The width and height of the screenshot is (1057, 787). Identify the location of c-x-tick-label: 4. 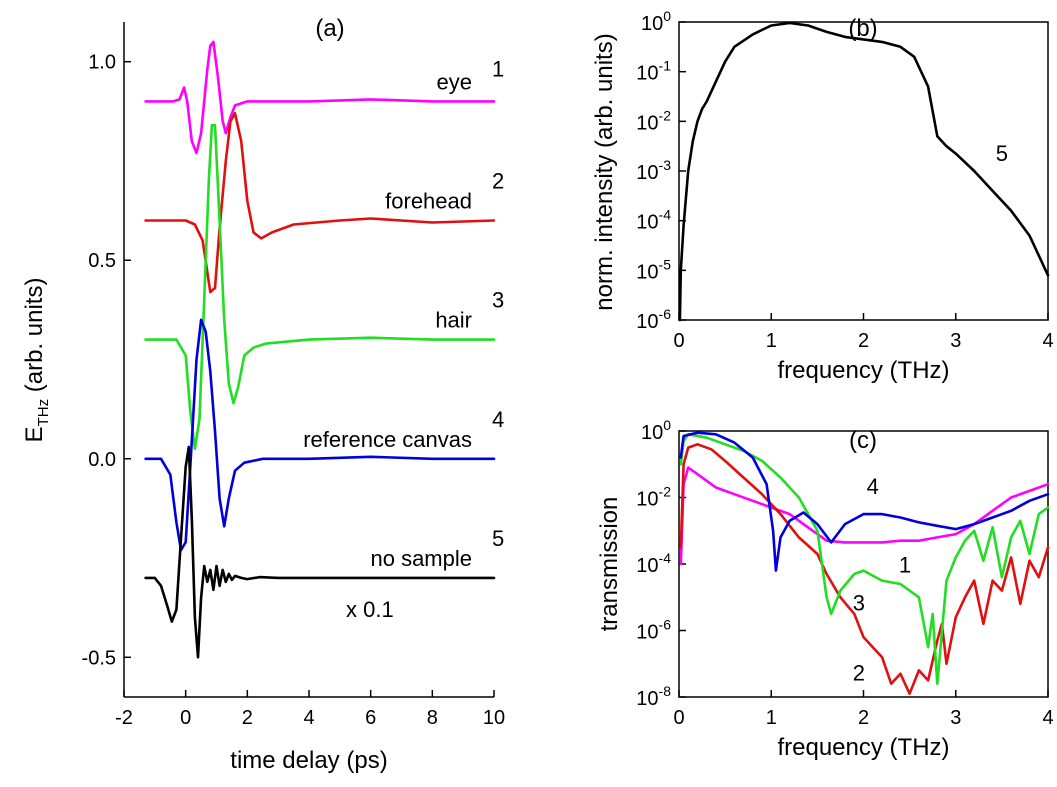
(1047, 718).